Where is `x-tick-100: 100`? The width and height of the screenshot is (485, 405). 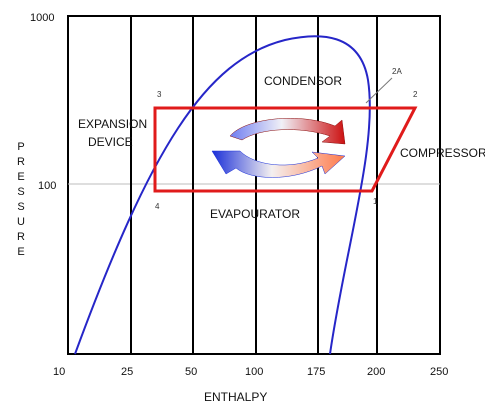 x-tick-100: 100 is located at coordinates (254, 372).